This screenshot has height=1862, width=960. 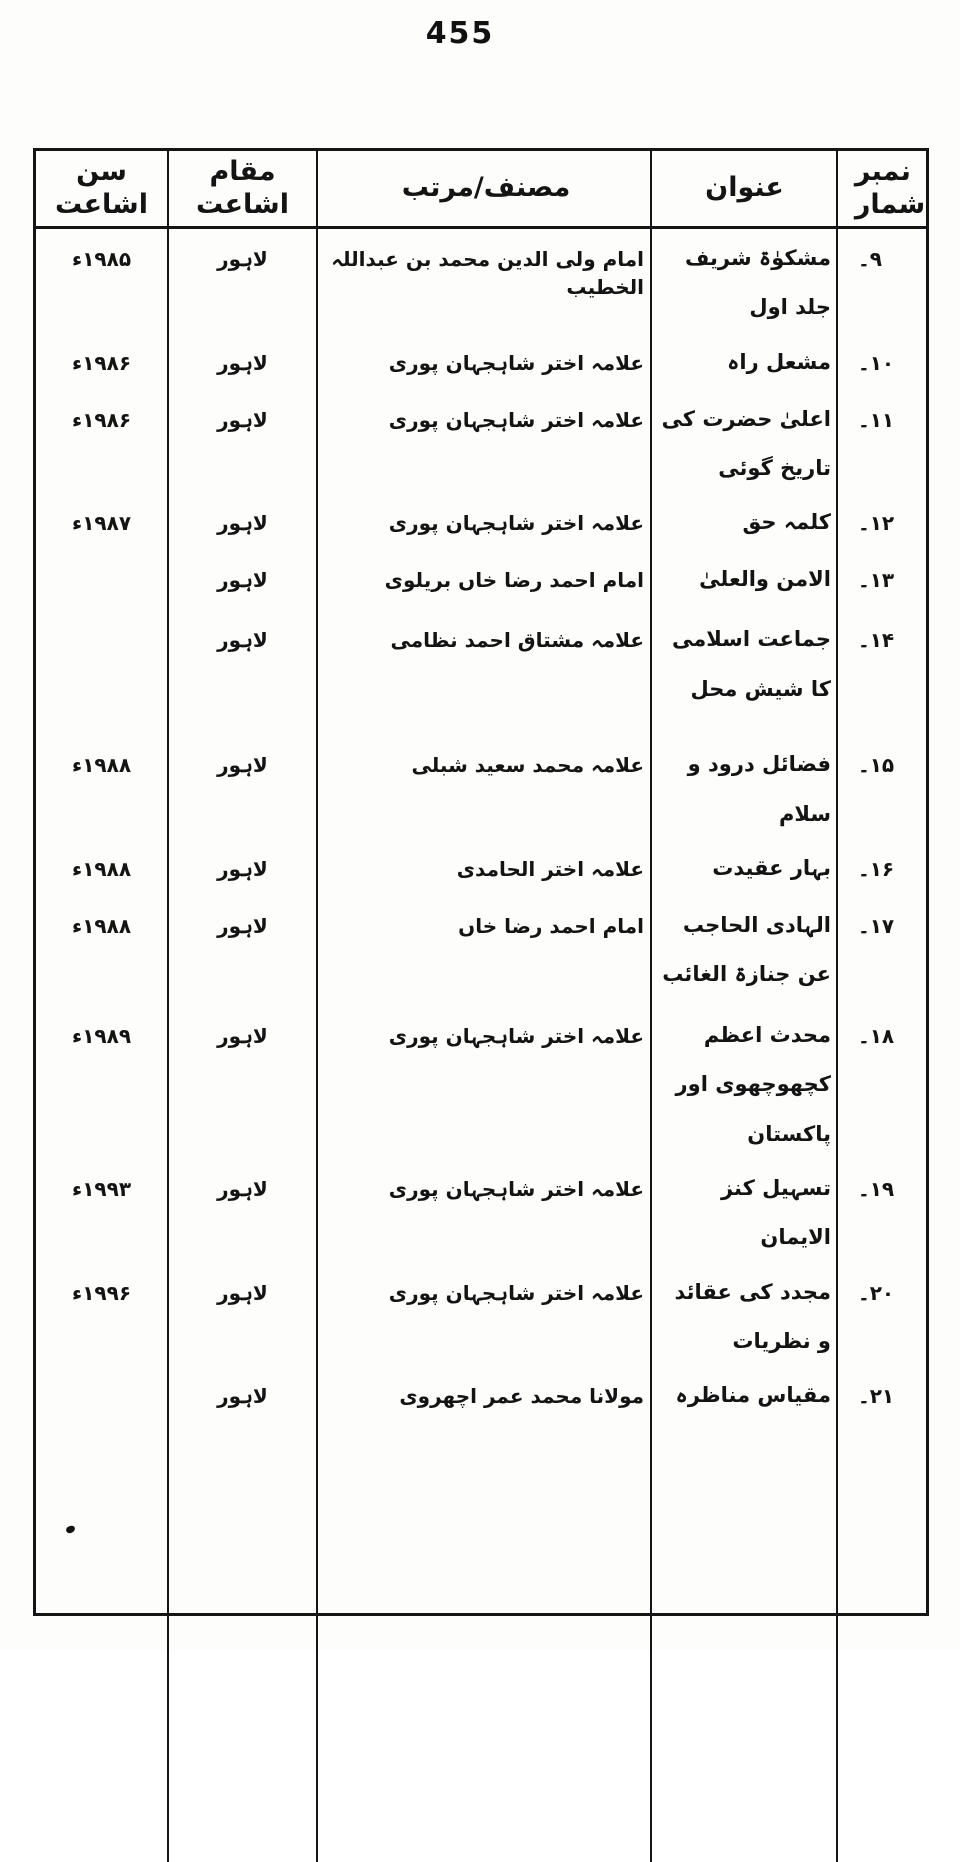 I want to click on author-cell: مولانا محمد عمر اچھروی, so click(x=483, y=1395).